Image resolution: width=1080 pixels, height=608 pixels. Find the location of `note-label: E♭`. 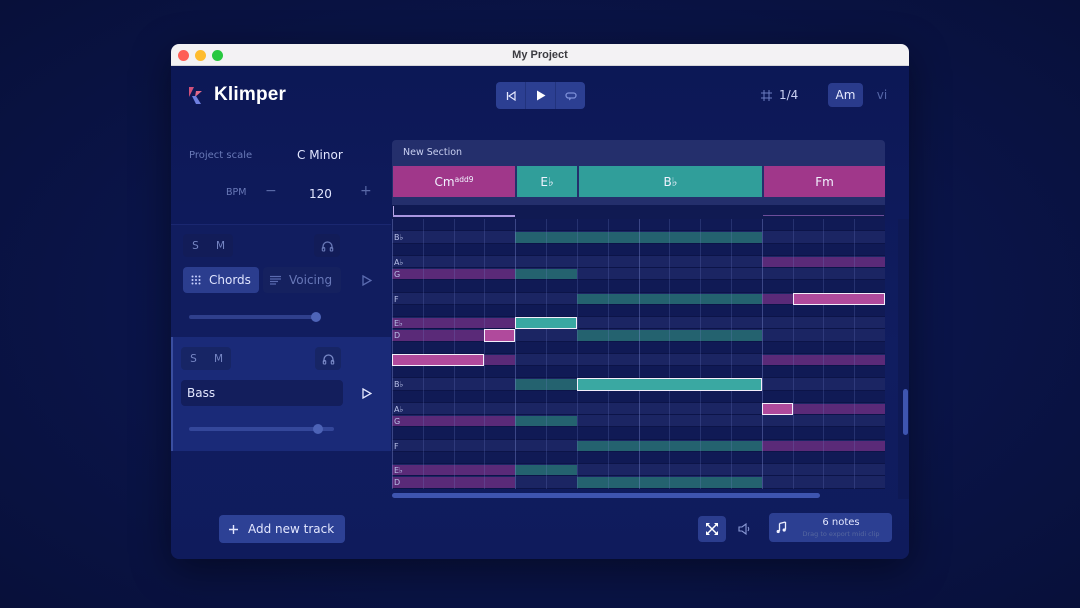

note-label: E♭ is located at coordinates (398, 470).